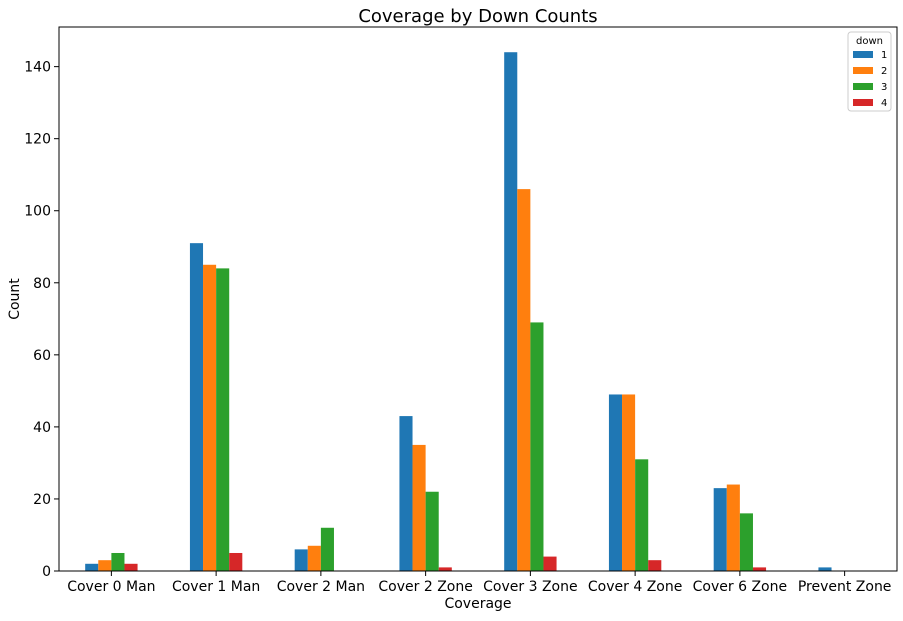 The width and height of the screenshot is (903, 621). What do you see at coordinates (42, 356) in the screenshot?
I see `y-tick-label: 60` at bounding box center [42, 356].